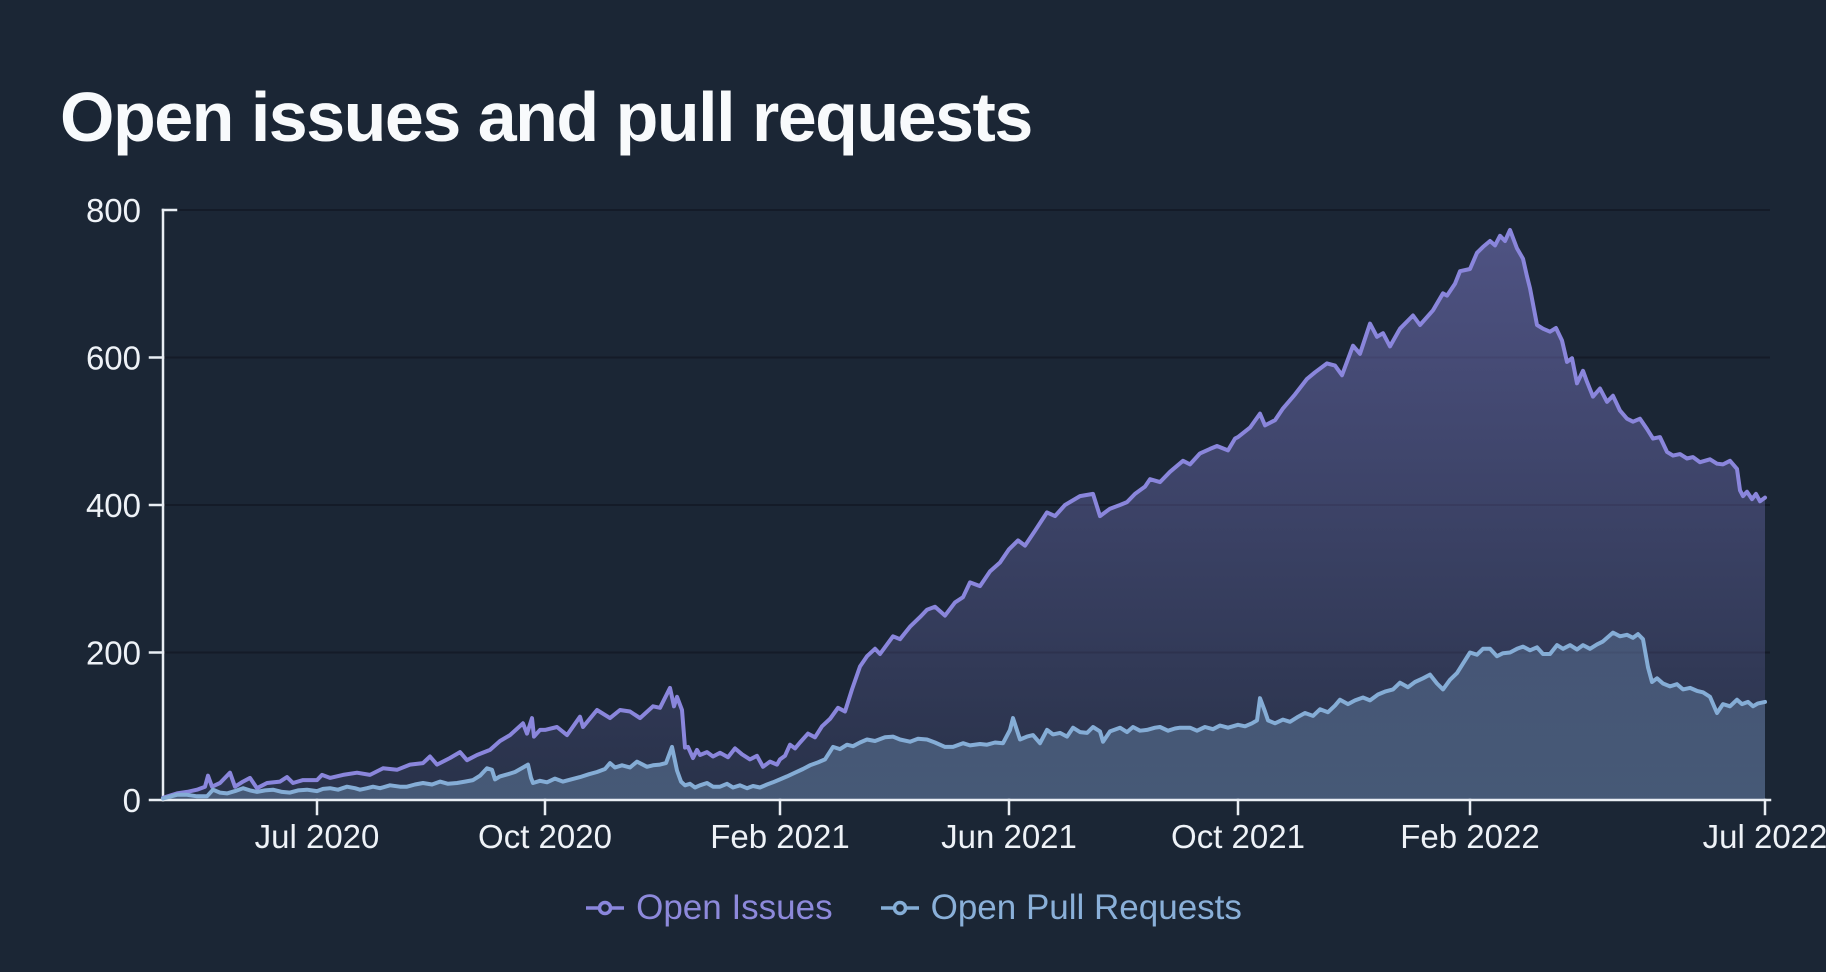  I want to click on x-tick-label: Jul 2022, so click(1764, 836).